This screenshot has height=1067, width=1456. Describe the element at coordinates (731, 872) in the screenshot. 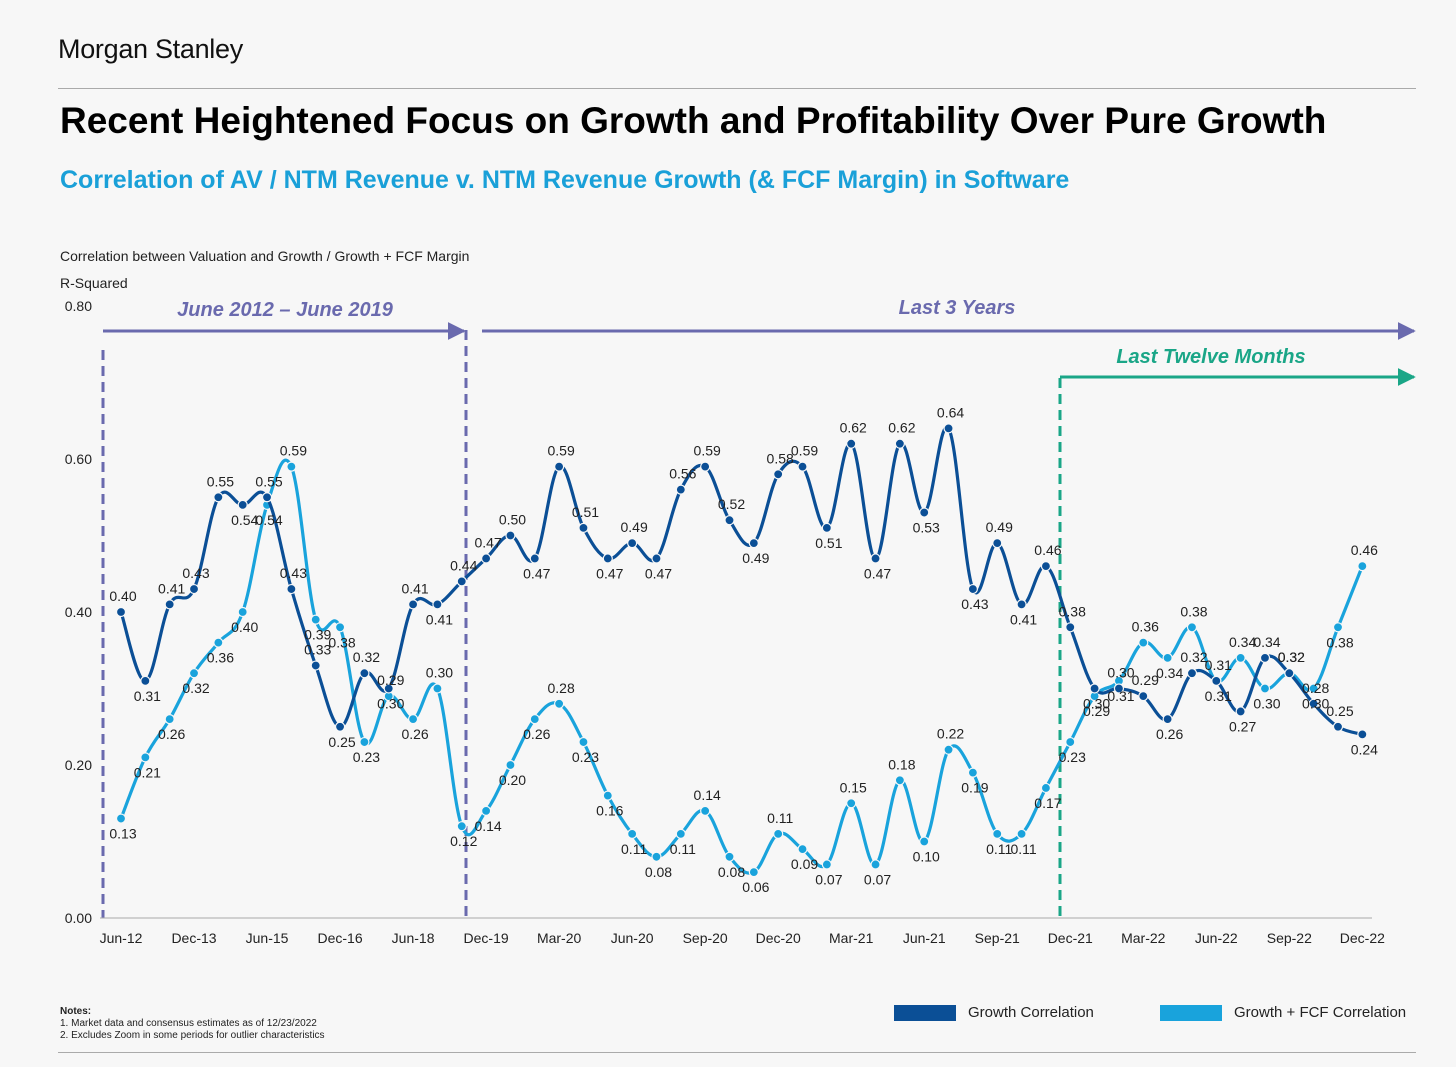

I see `growth-fcf-correlation-value-label: 0.08` at that location.